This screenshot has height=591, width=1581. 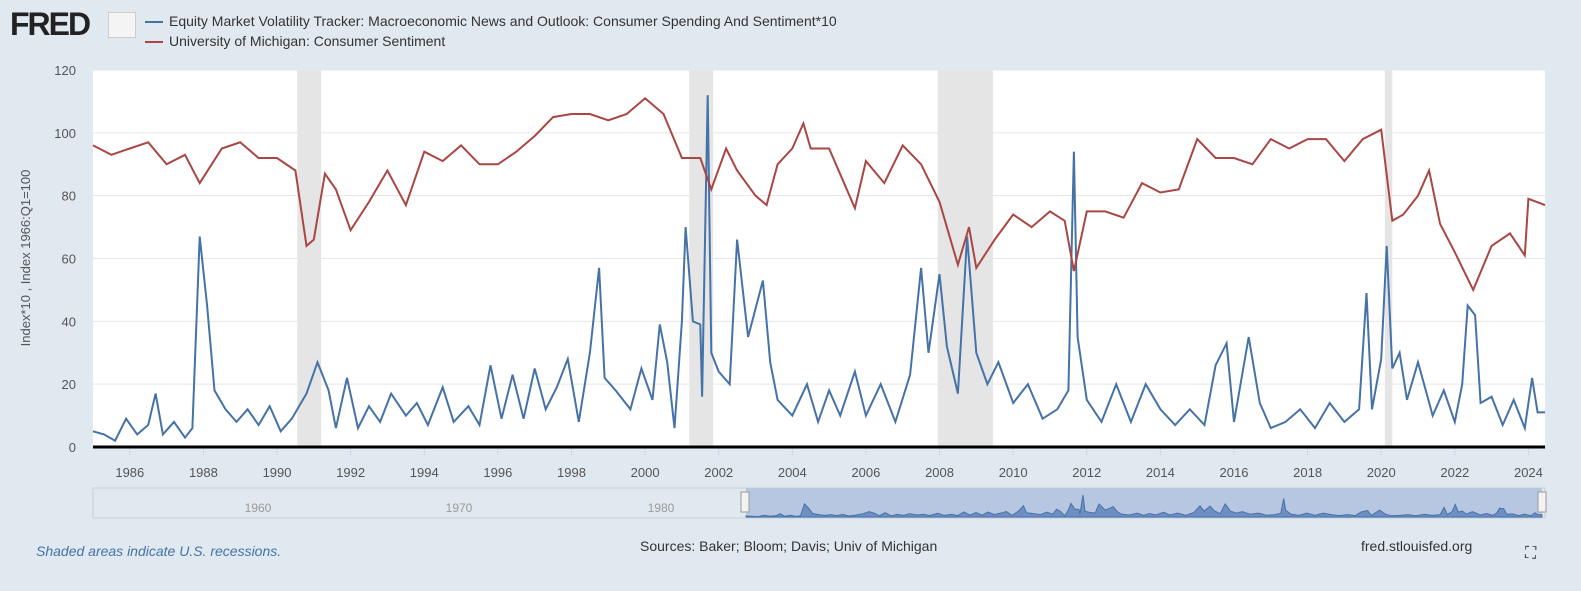 I want to click on x-tick-label: 2008, so click(x=939, y=472).